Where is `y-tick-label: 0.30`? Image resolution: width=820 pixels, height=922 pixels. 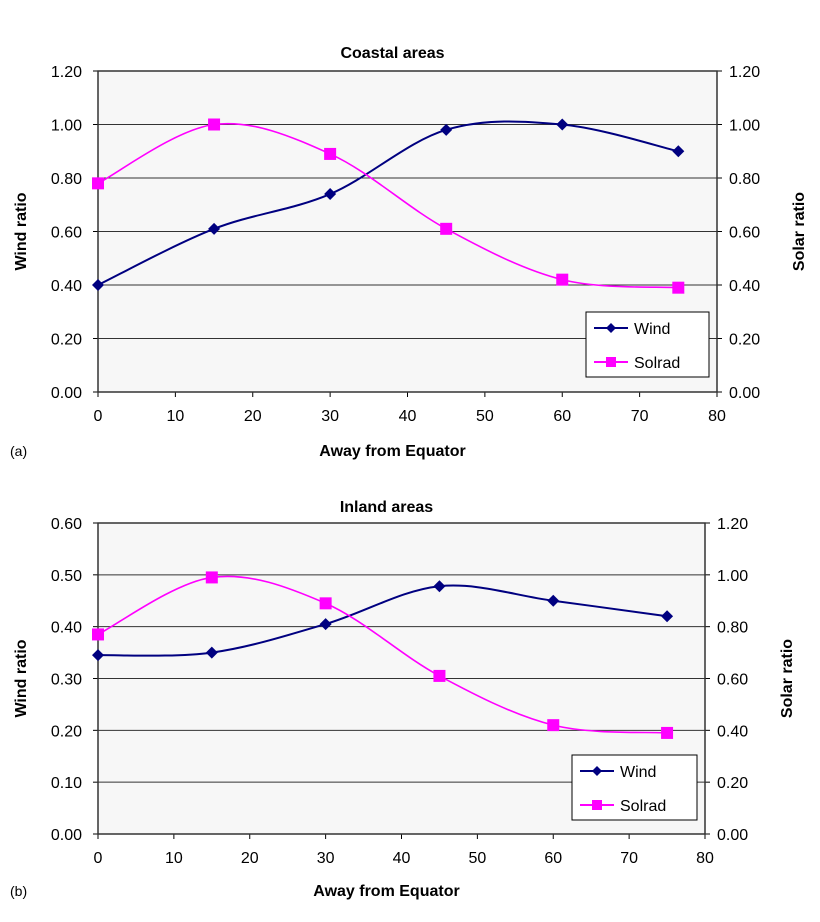 y-tick-label: 0.30 is located at coordinates (66, 680).